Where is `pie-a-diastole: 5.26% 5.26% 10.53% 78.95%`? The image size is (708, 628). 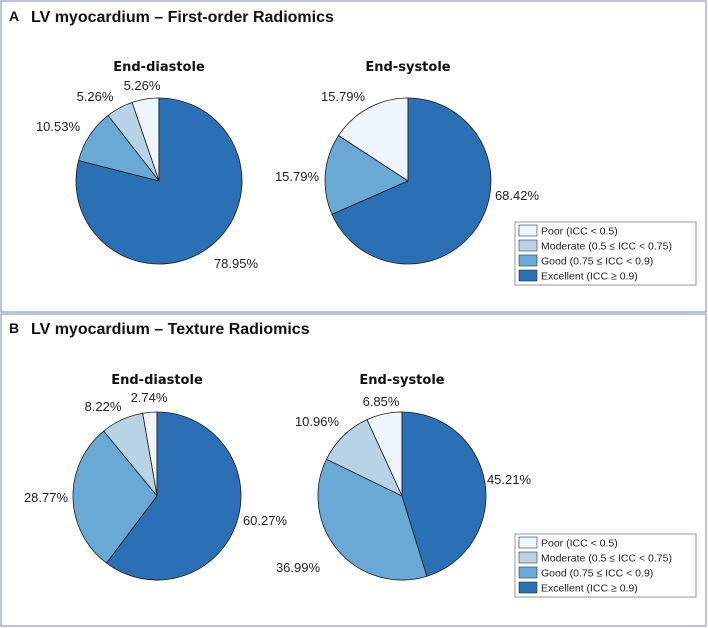
pie-a-diastole: 5.26% 5.26% 10.53% 78.95% is located at coordinates (147, 174).